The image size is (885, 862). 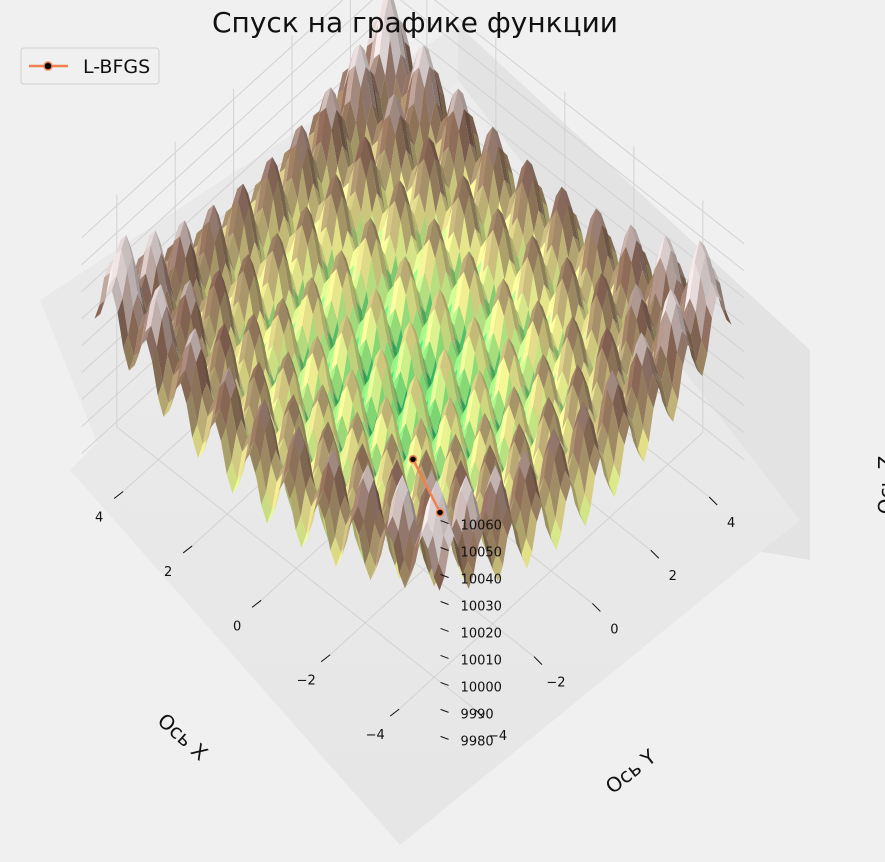 I want to click on y-tick-mark, so click(x=538, y=660).